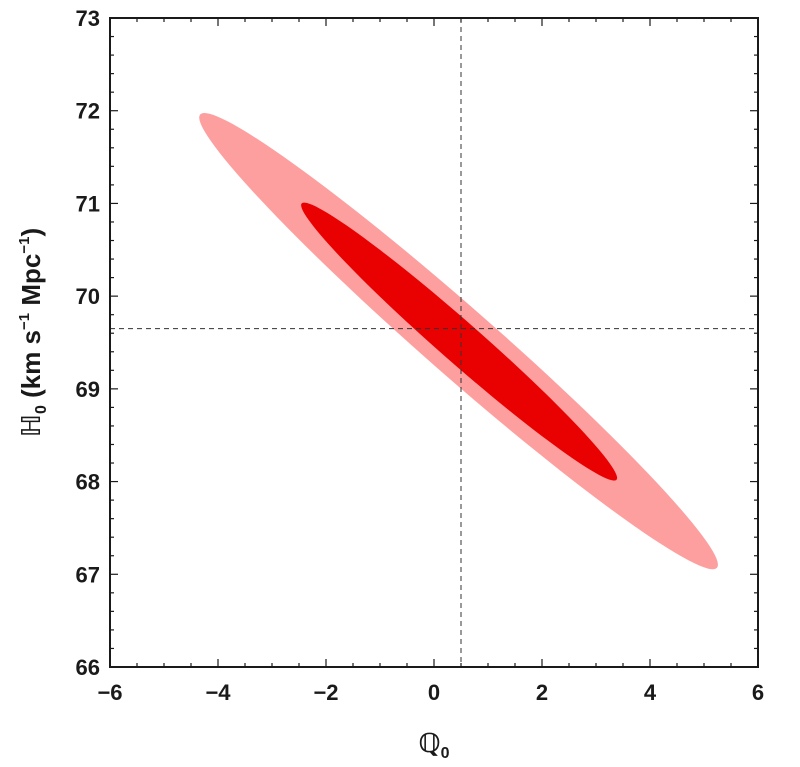 This screenshot has height=767, width=800. I want to click on x-axis-title: ℚ0, so click(433, 745).